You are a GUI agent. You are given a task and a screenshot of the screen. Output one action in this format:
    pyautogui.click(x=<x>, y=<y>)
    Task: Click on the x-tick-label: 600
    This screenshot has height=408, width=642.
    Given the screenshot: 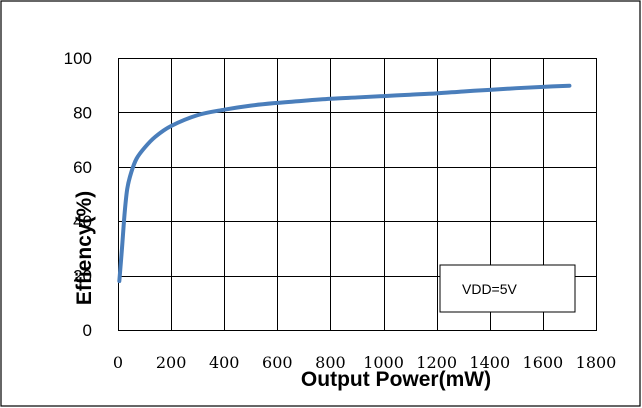 What is the action you would take?
    pyautogui.click(x=277, y=362)
    